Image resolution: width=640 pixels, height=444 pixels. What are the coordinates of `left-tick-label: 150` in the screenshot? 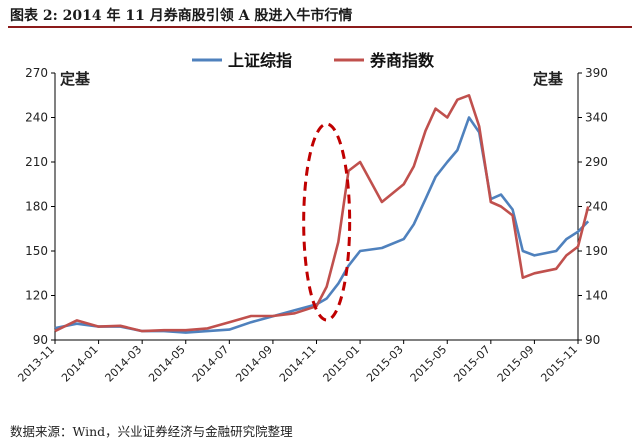 It's located at (36, 251).